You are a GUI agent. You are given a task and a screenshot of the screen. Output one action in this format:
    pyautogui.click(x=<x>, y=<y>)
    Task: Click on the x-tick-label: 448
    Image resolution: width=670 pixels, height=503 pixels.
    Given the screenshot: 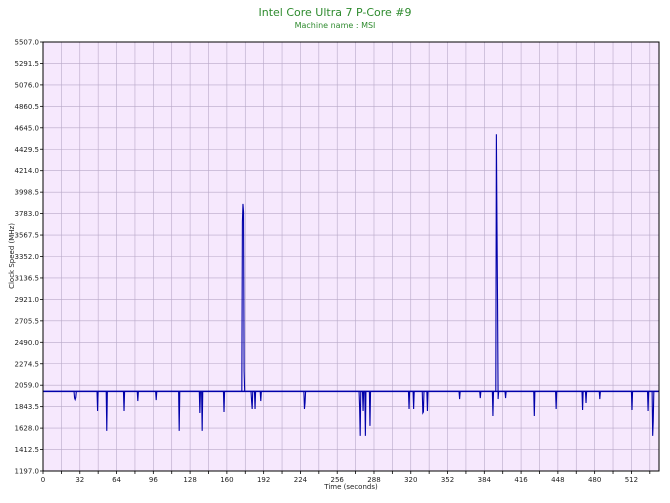 What is the action you would take?
    pyautogui.click(x=557, y=480)
    